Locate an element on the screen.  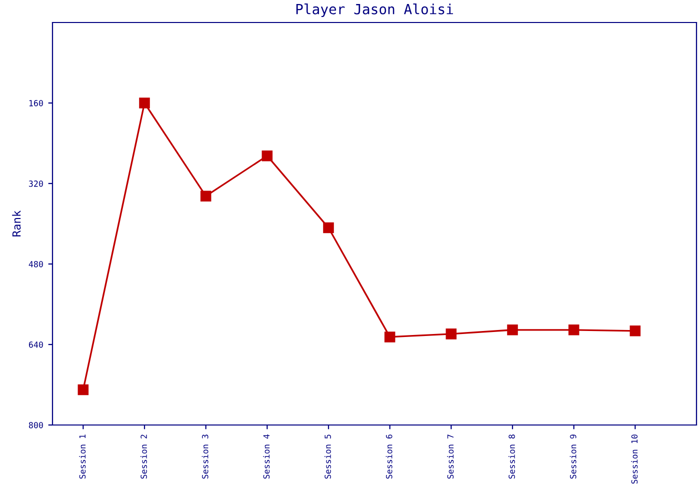
x-tick-label: Session 6 is located at coordinates (389, 456).